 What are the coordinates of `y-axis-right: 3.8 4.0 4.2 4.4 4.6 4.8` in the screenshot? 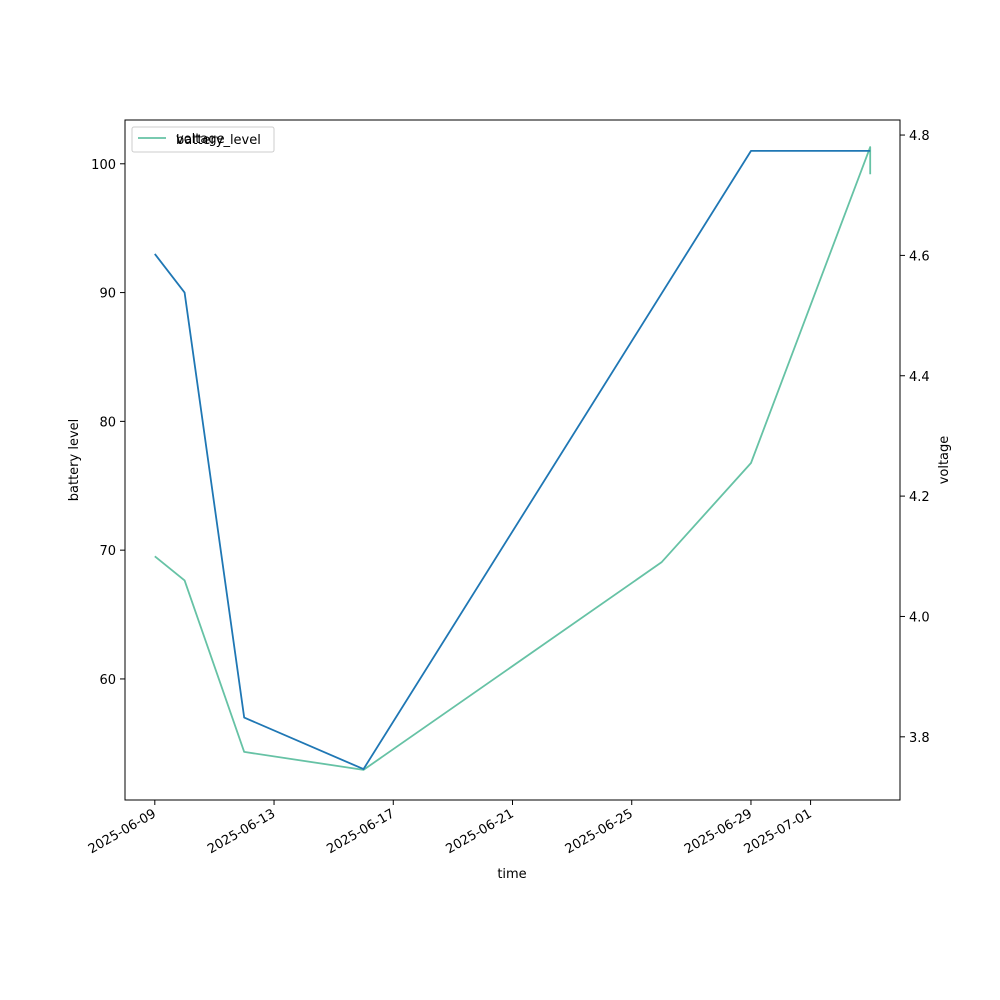 It's located at (915, 437).